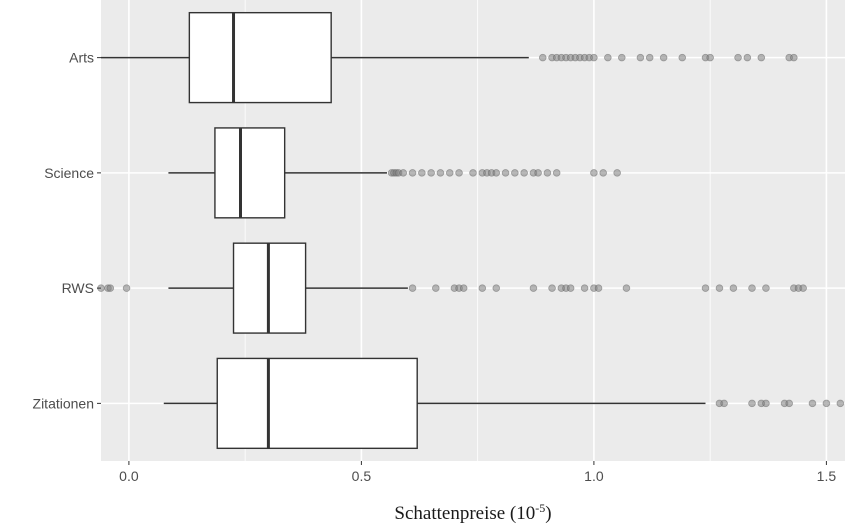 The width and height of the screenshot is (853, 531). I want to click on x-tick-label: 0.0, so click(129, 476).